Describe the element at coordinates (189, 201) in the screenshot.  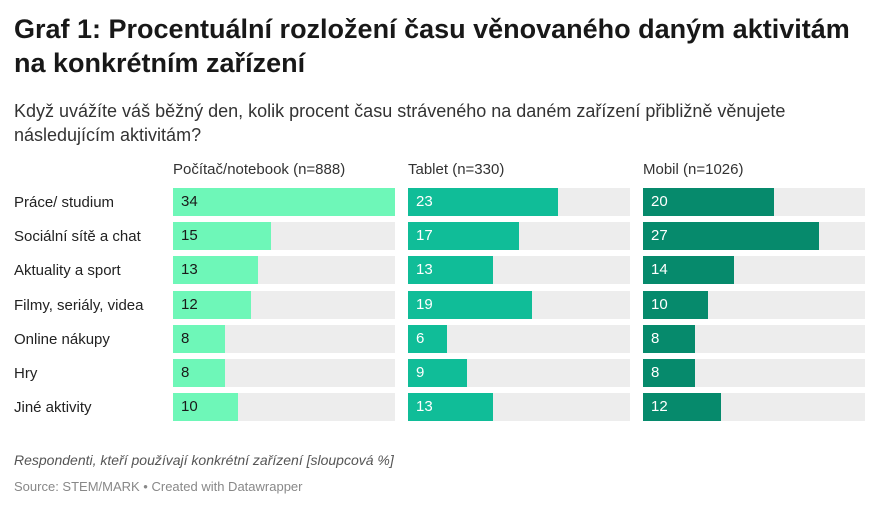
I see `bar-value-label: 34` at that location.